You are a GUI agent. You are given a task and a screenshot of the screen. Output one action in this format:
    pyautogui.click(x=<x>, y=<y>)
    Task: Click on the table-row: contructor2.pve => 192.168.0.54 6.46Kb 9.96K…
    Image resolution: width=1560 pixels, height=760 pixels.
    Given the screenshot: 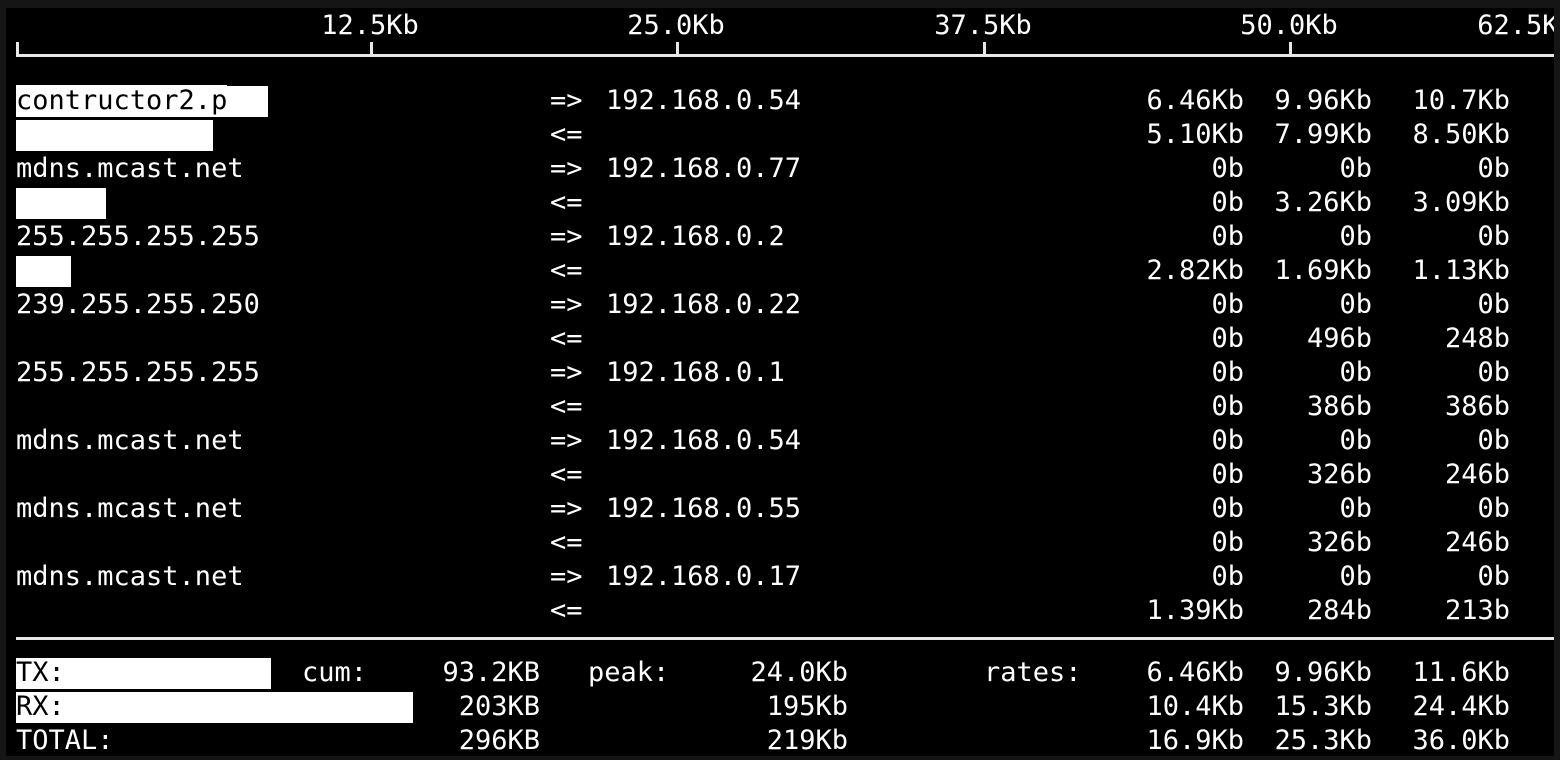 What is the action you would take?
    pyautogui.click(x=780, y=101)
    